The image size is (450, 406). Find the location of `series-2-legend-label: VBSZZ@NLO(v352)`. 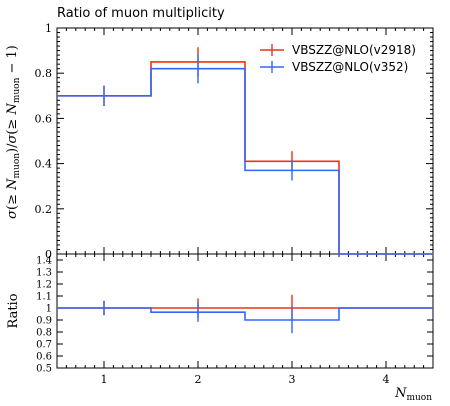

series-2-legend-label: VBSZZ@NLO(v352) is located at coordinates (350, 67).